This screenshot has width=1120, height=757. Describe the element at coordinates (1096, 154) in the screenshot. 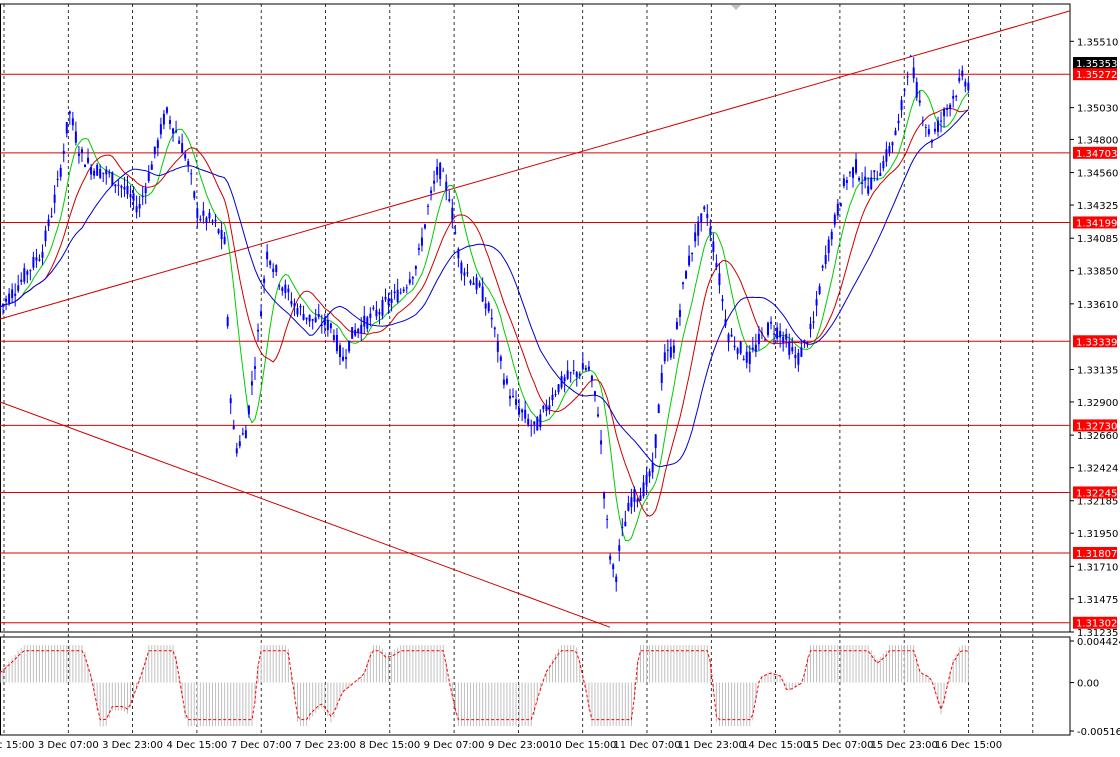

I see `price-label-text: 1.34703` at that location.